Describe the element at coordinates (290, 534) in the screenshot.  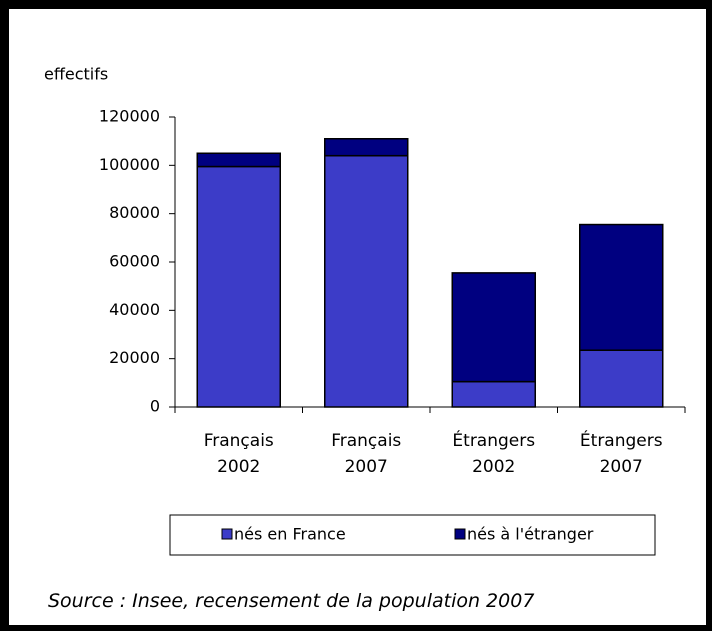
I see `legend-label: nés en France` at that location.